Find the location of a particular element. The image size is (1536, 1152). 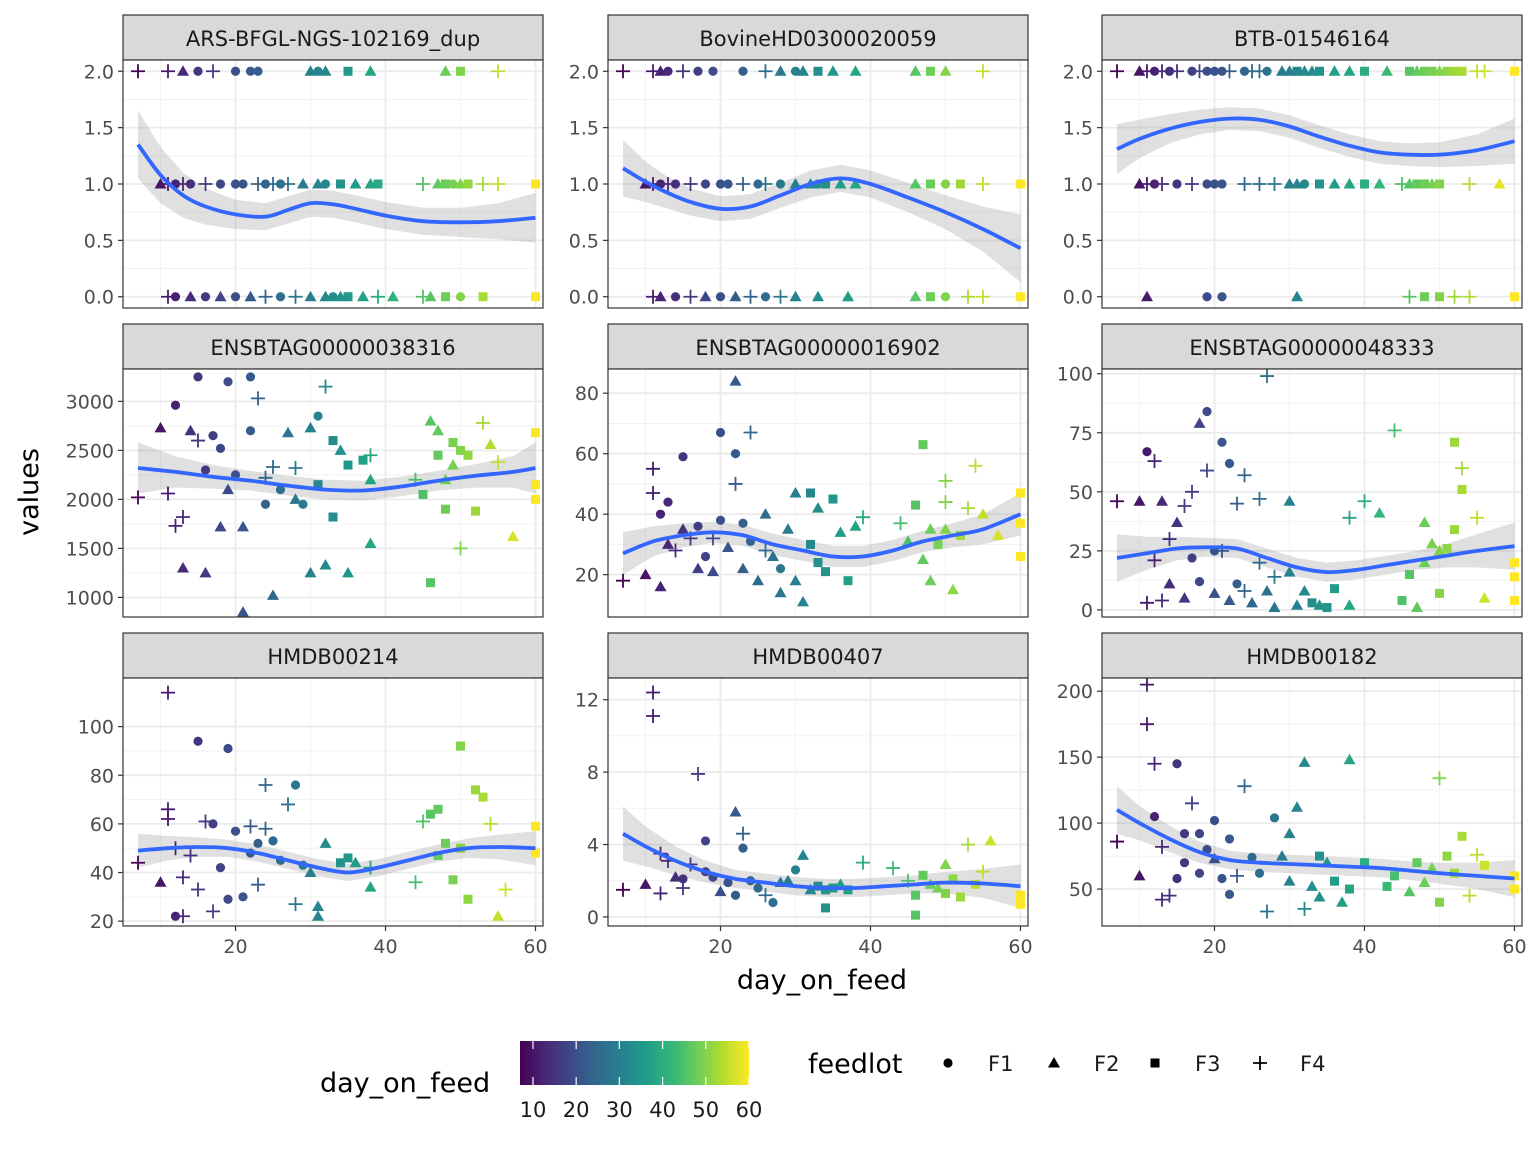

legend-key-circle is located at coordinates (948, 1063).